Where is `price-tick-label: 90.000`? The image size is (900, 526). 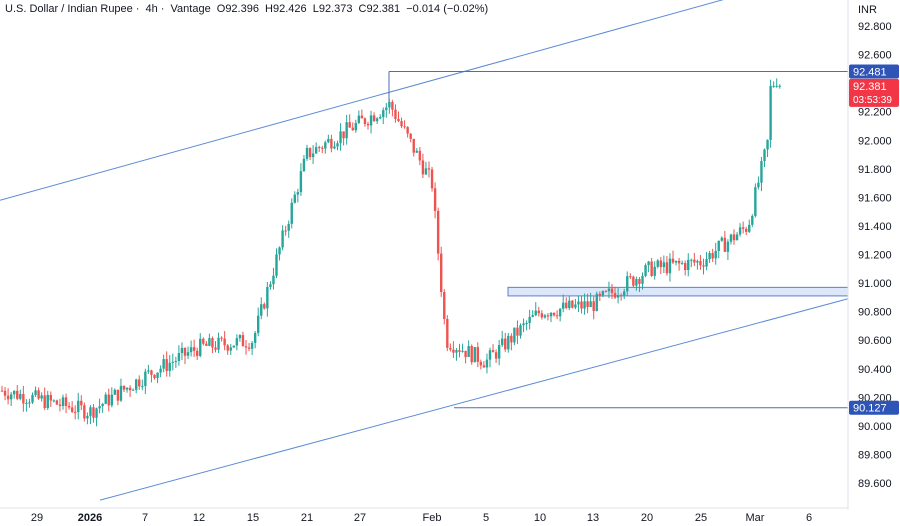 price-tick-label: 90.000 is located at coordinates (875, 427).